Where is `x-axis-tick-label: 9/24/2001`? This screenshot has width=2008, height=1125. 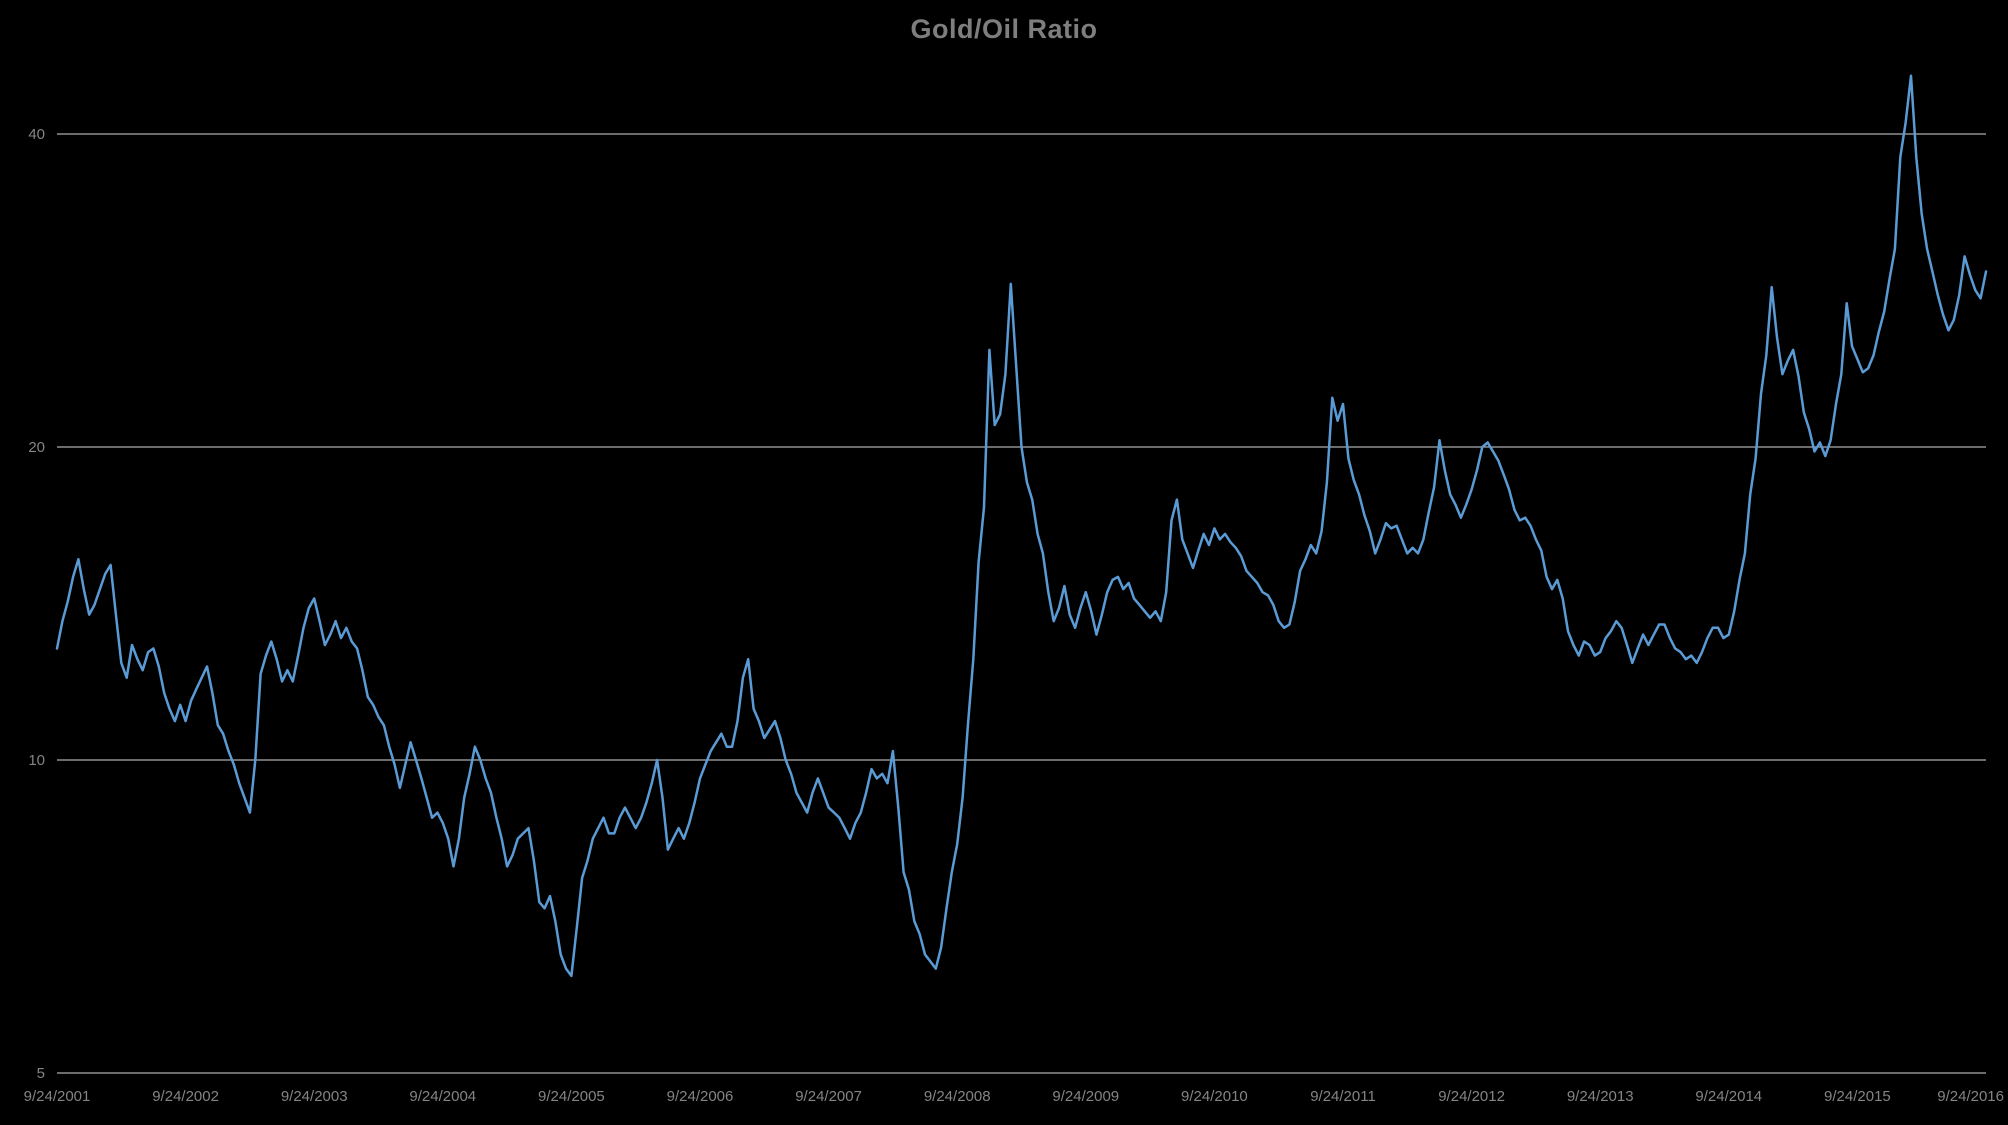 x-axis-tick-label: 9/24/2001 is located at coordinates (57, 1096).